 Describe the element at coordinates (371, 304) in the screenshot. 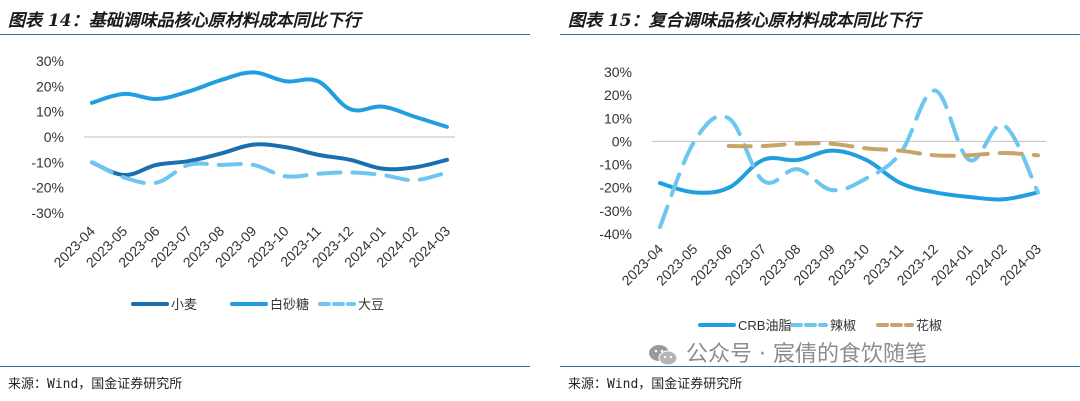

I see `legend-label-3: 大豆` at that location.